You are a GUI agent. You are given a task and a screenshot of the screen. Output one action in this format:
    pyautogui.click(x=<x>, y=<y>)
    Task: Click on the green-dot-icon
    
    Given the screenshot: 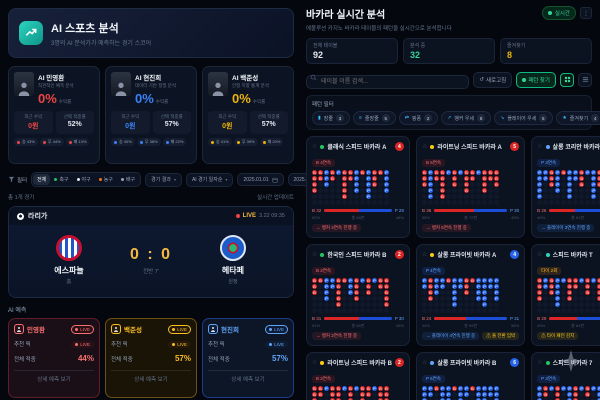 What is the action you would take?
    pyautogui.click(x=549, y=13)
    